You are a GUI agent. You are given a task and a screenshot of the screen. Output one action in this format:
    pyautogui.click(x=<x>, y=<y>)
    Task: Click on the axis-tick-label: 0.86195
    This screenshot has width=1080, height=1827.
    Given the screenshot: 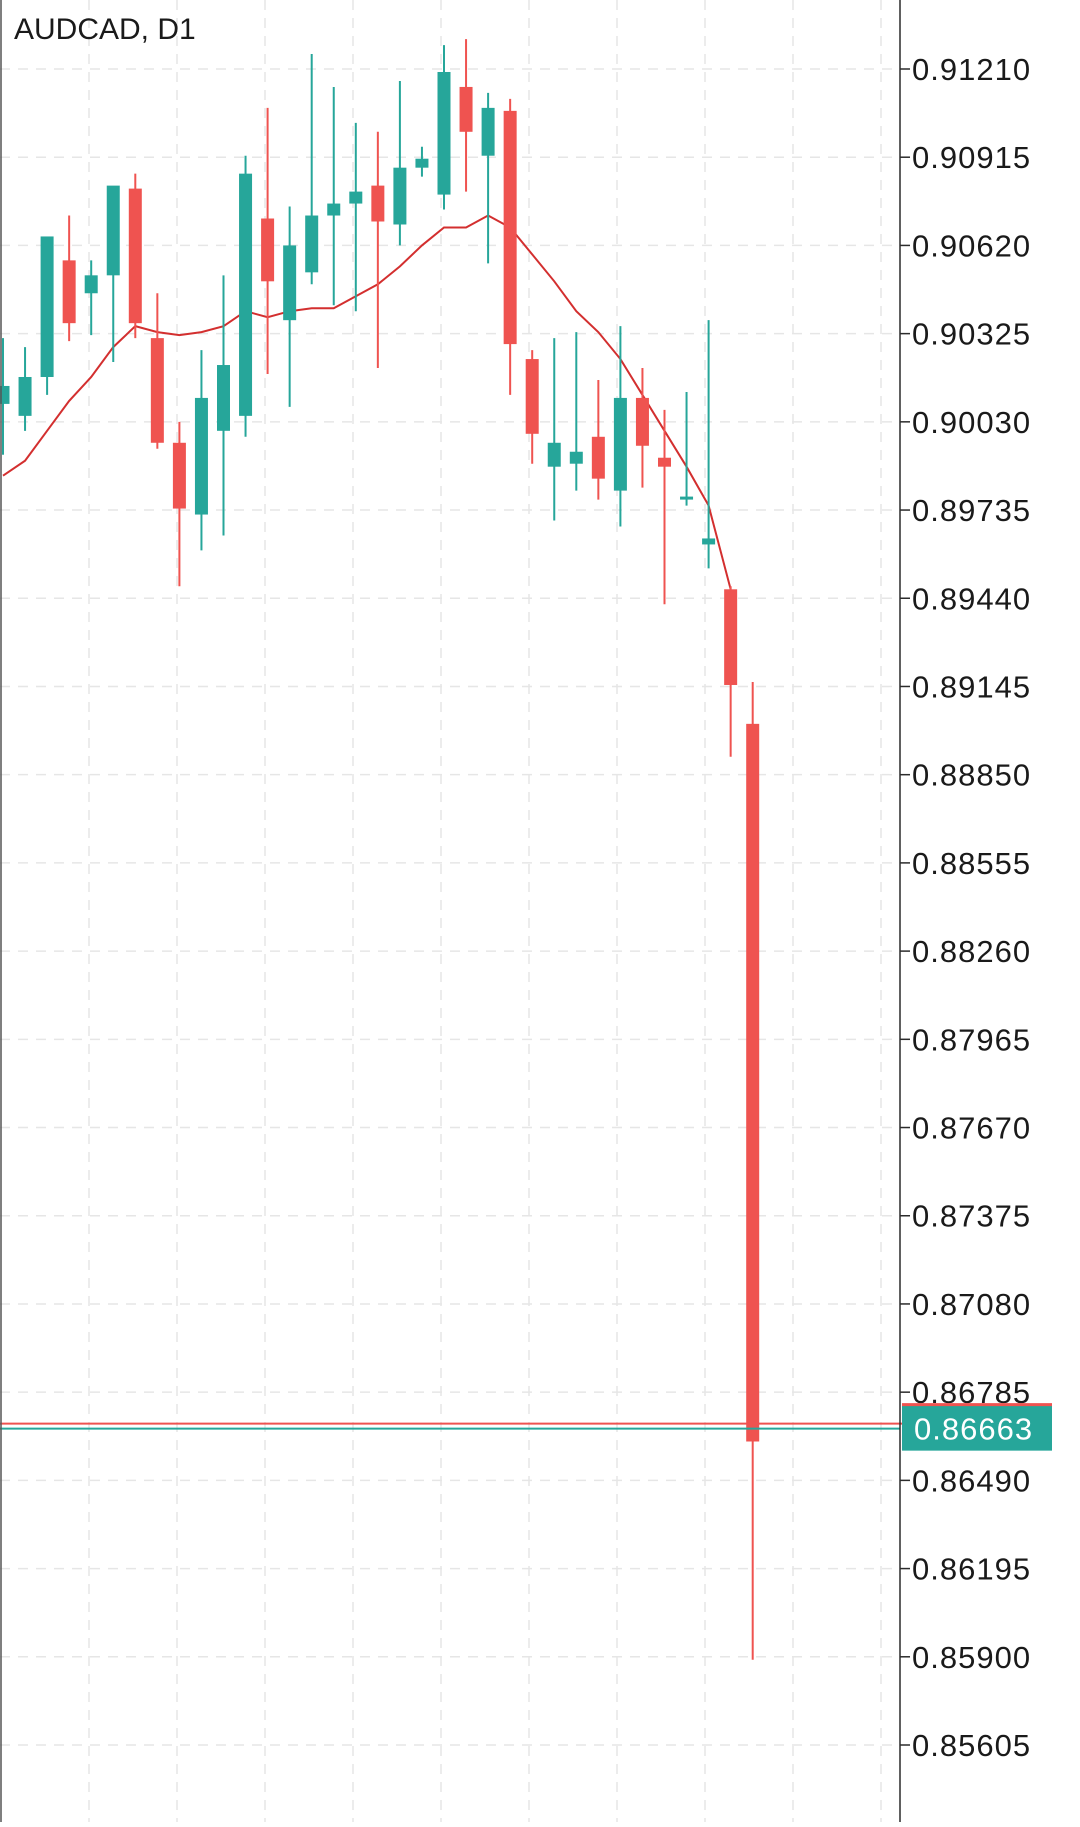 What is the action you would take?
    pyautogui.click(x=971, y=1569)
    